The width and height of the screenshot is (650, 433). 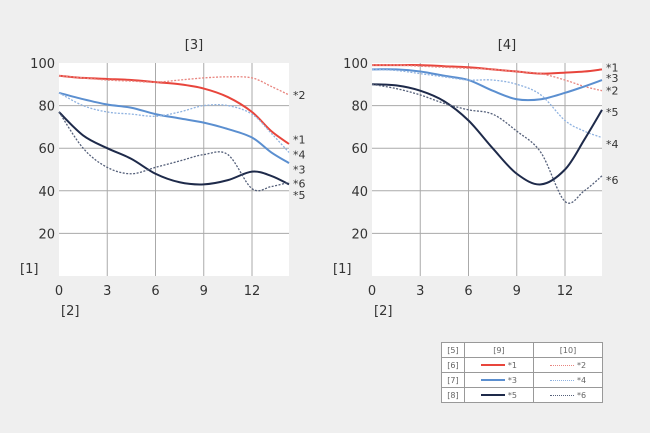 I want to click on chart-title: [4], so click(x=507, y=45).